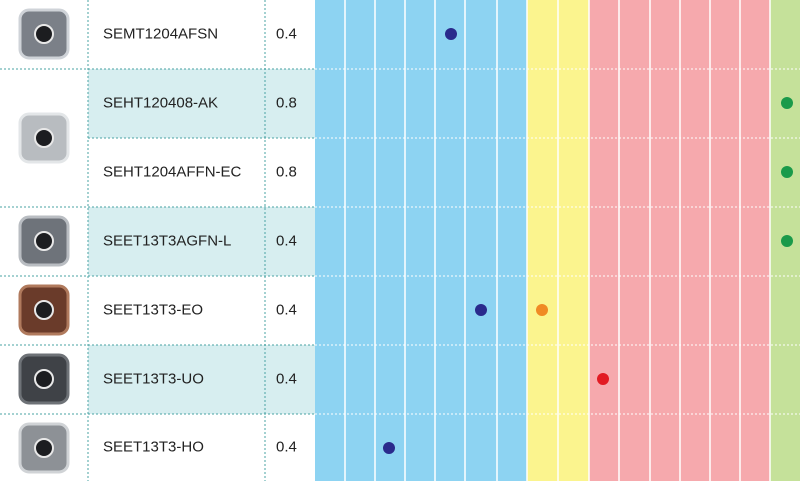  Describe the element at coordinates (153, 378) in the screenshot. I see `insert-name: SEET13T3-UO` at that location.